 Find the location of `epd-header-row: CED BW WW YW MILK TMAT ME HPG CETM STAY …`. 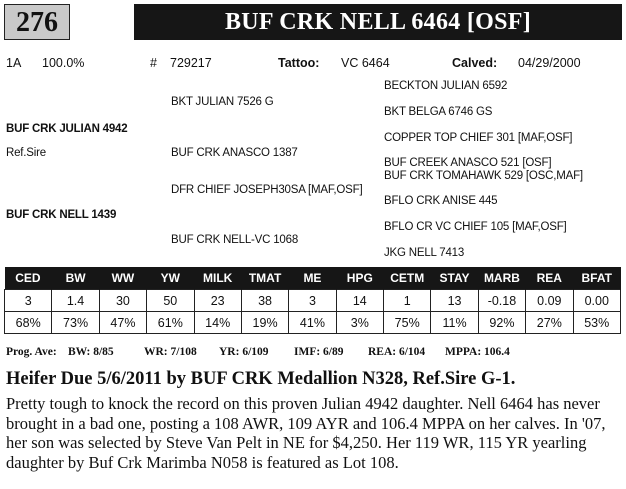

epd-header-row: CED BW WW YW MILK TMAT ME HPG CETM STAY … is located at coordinates (312, 278).